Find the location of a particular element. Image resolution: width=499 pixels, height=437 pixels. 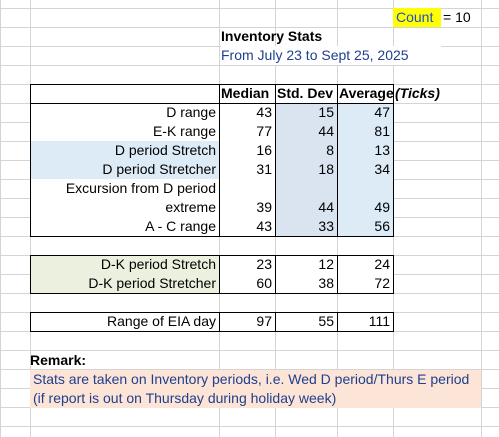

row-label: D period Stretch is located at coordinates (125, 150).